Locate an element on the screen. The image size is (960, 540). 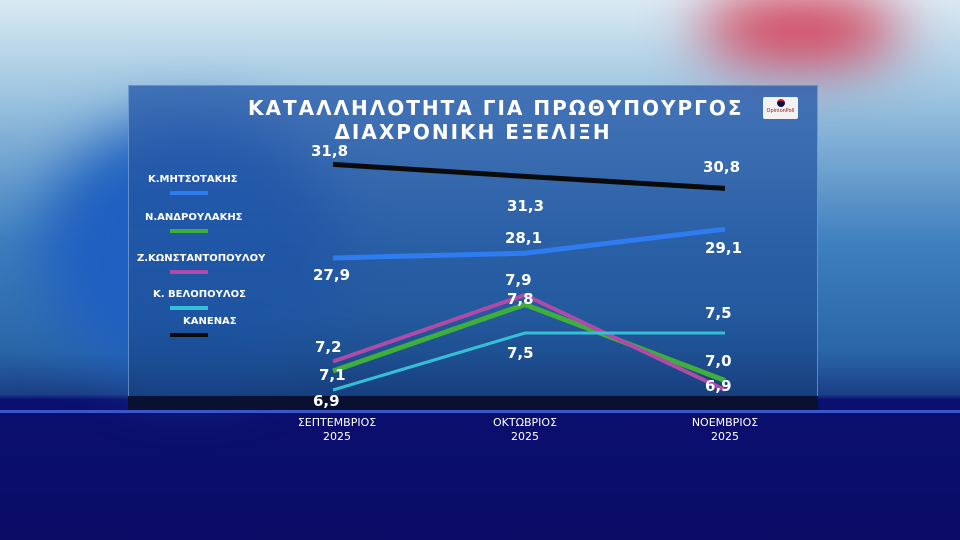
chart-baseline-strip is located at coordinates (473, 404).